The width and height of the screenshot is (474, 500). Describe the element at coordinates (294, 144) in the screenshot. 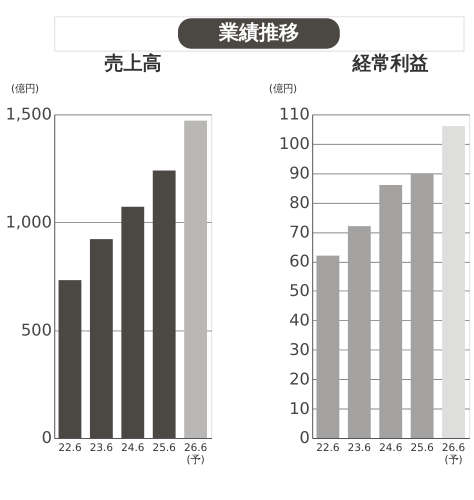

I see `y-tick-label: 100` at that location.